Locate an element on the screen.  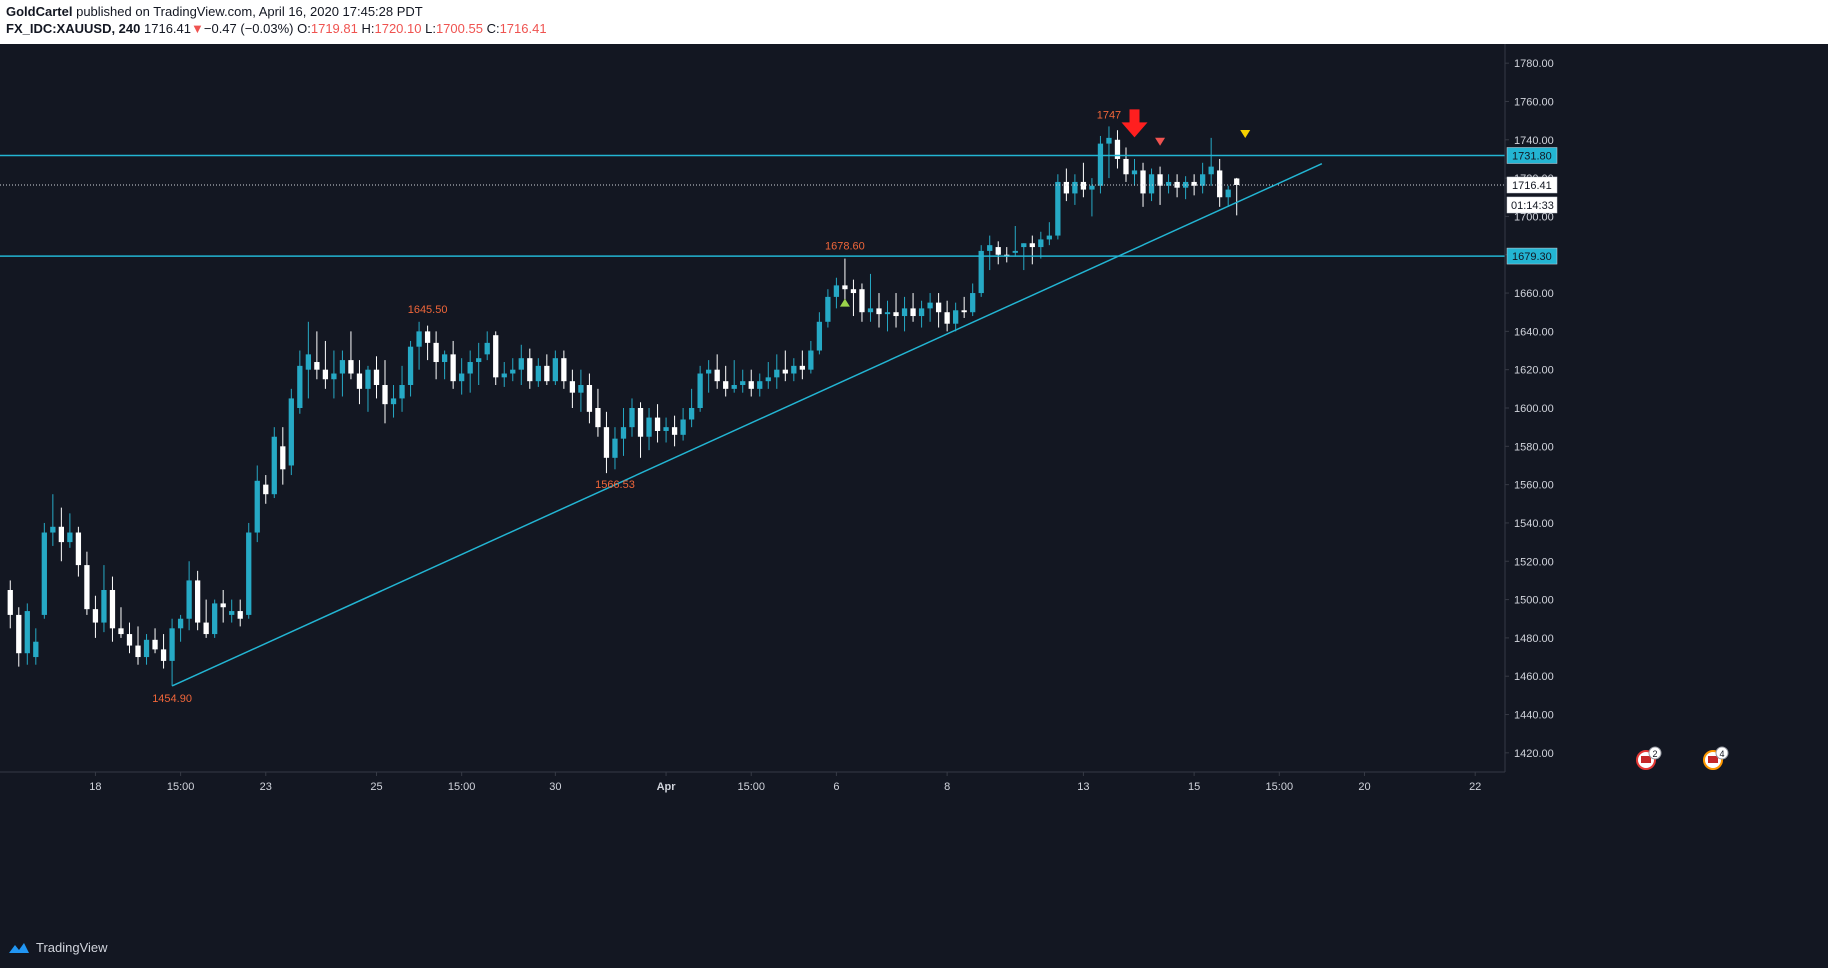
time-tick-label: 20 is located at coordinates (1364, 787).